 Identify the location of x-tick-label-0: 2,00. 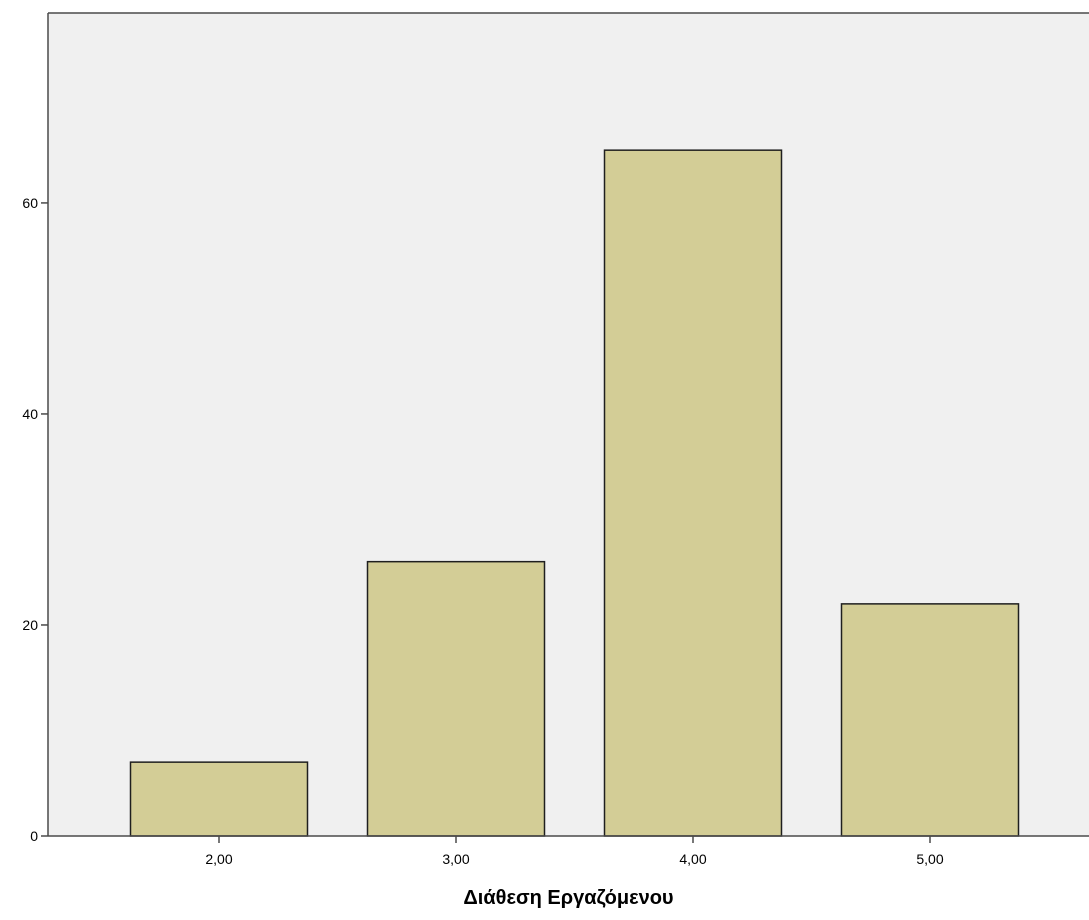
(218, 859).